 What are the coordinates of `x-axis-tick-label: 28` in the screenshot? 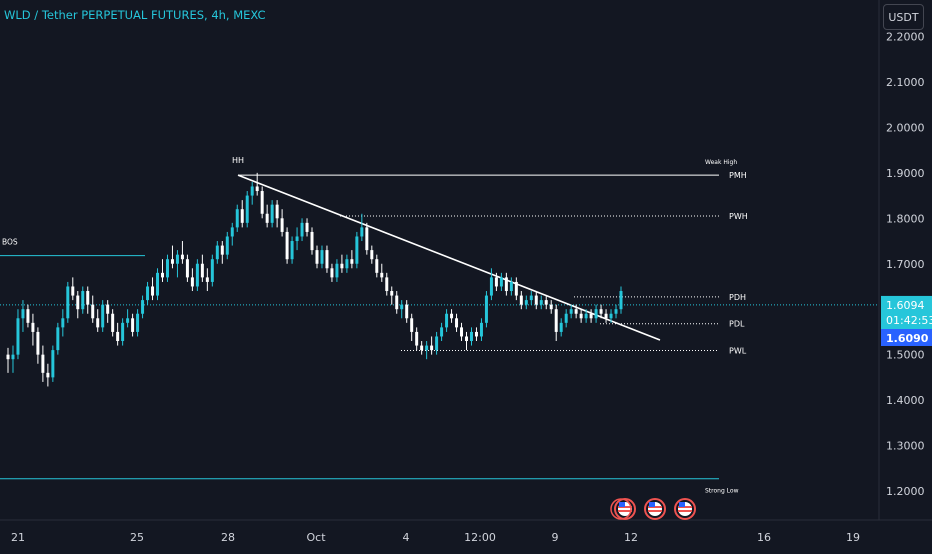 It's located at (228, 537).